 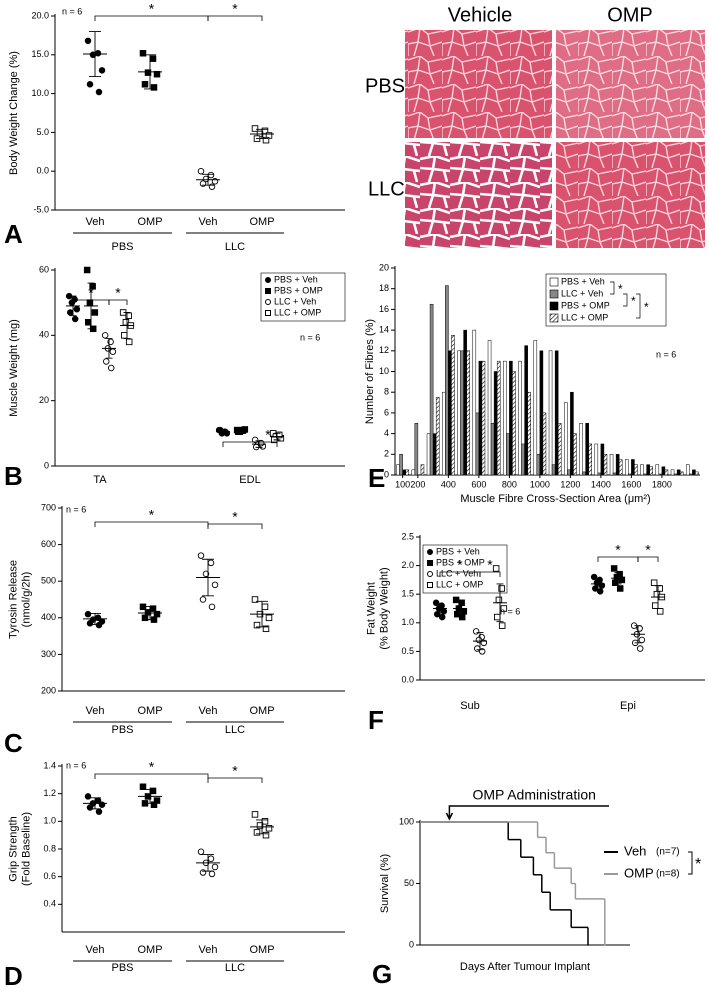 What do you see at coordinates (42, 132) in the screenshot?
I see `y-tick-label: 5.0` at bounding box center [42, 132].